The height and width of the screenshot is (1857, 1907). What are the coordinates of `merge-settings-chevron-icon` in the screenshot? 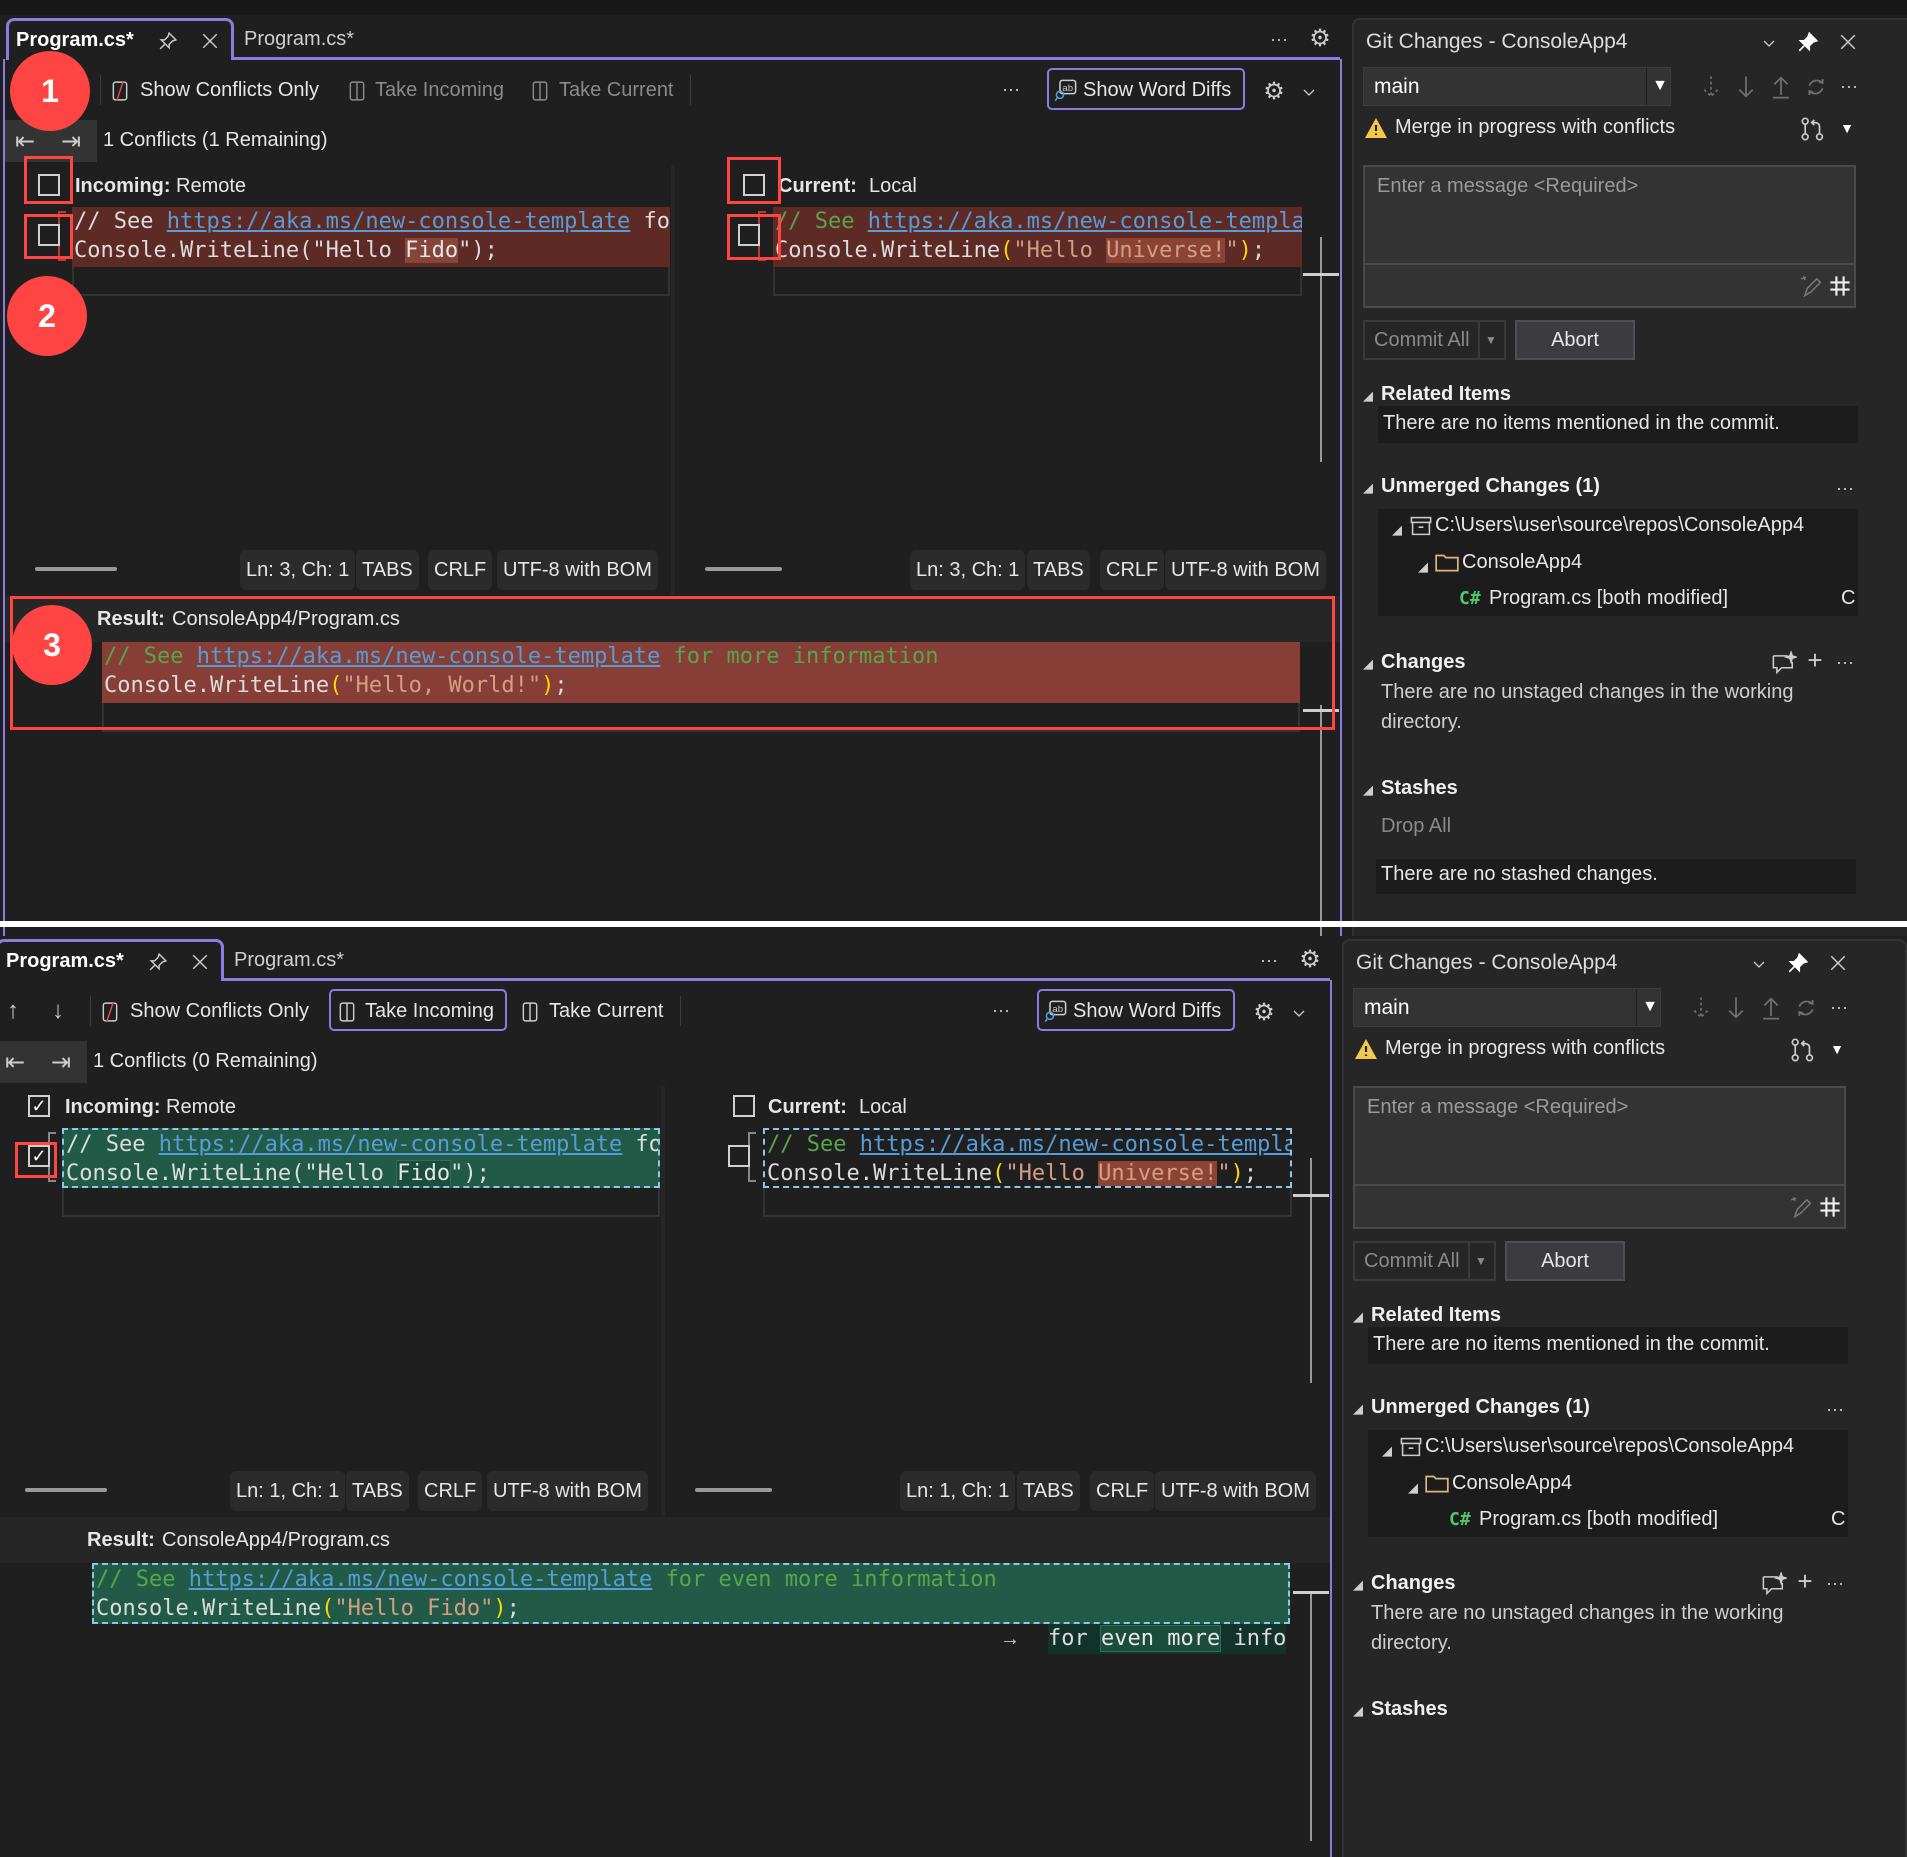 It's located at (1309, 92).